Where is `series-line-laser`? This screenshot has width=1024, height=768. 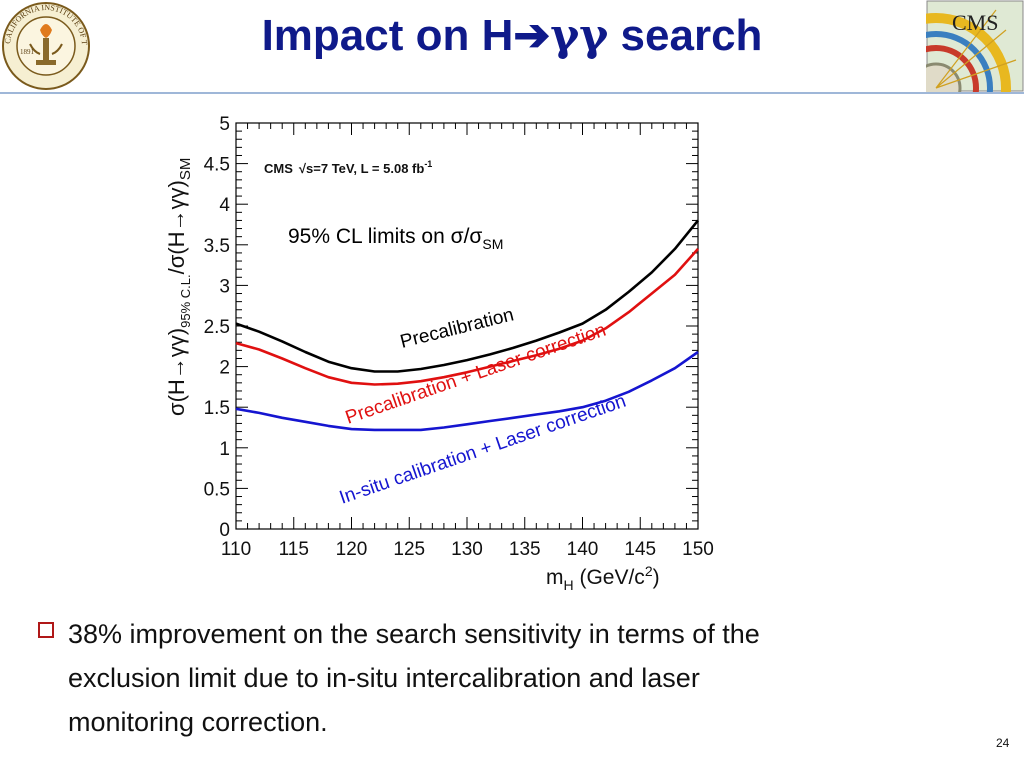
series-line-laser is located at coordinates (467, 317).